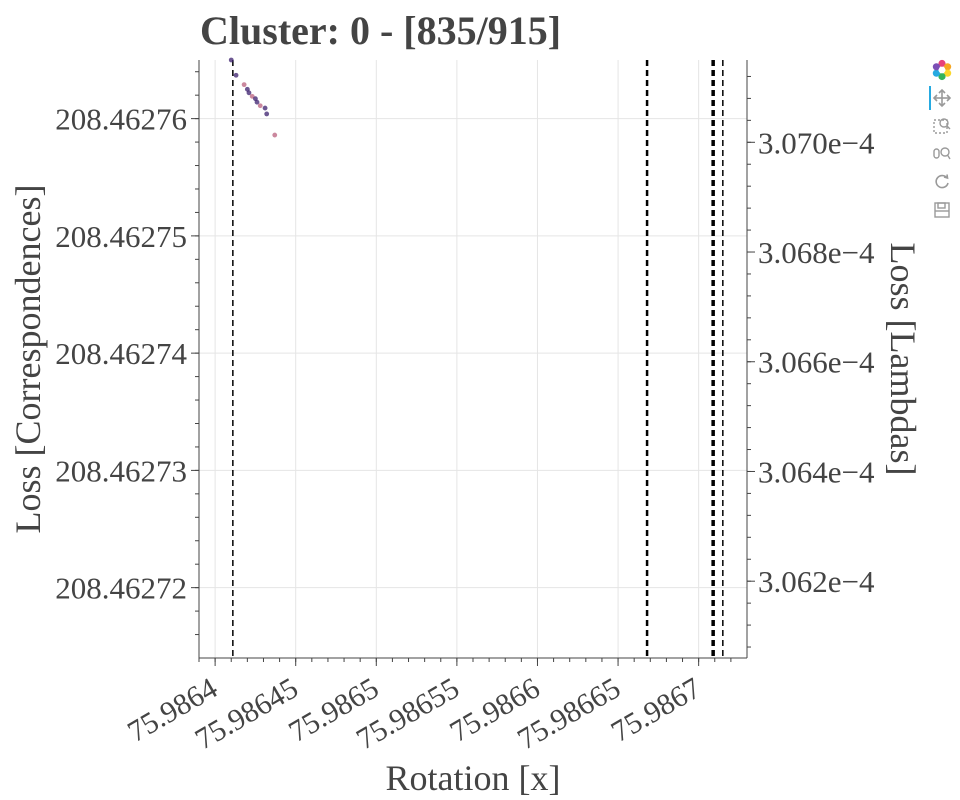 This screenshot has height=800, width=960. I want to click on x-tick-label: 75.9867, so click(656, 709).